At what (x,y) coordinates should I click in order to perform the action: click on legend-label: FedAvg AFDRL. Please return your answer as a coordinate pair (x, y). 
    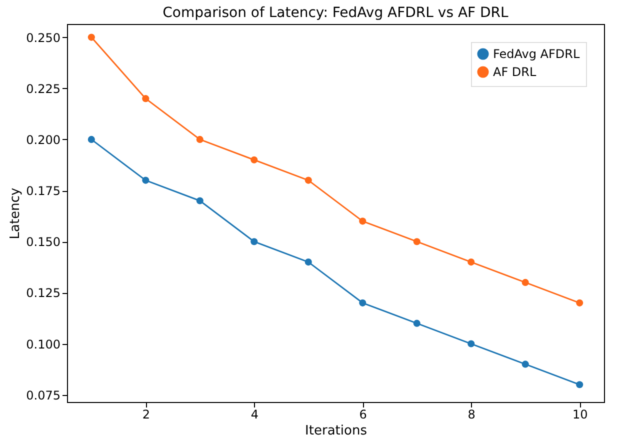
    Looking at the image, I should click on (536, 54).